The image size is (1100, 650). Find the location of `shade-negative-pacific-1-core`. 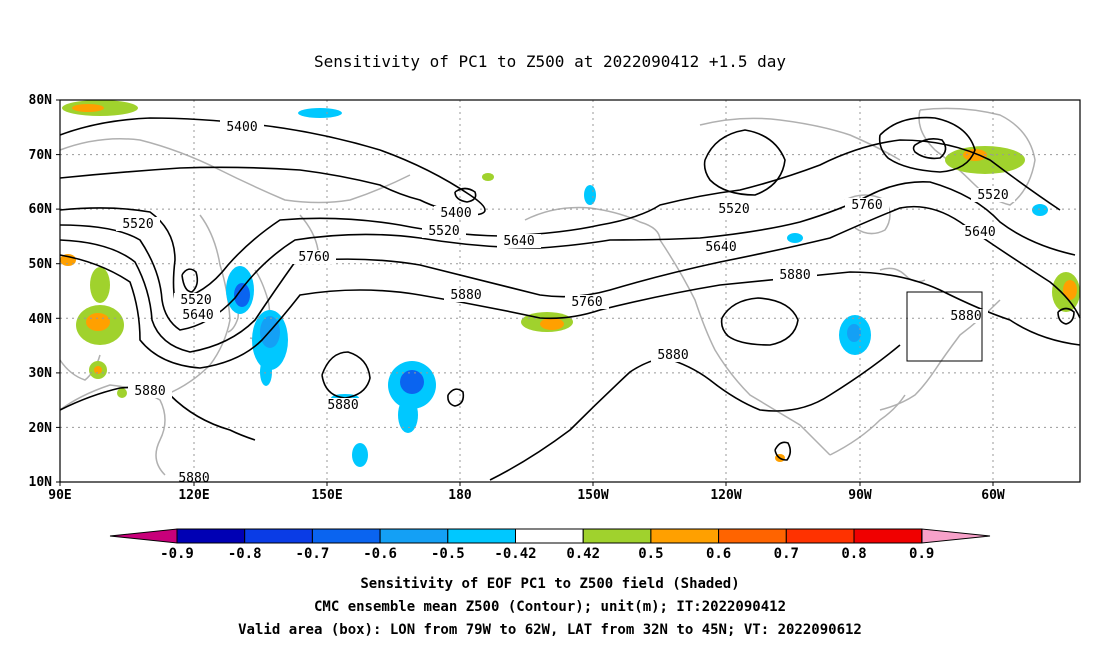

shade-negative-pacific-1-core is located at coordinates (412, 382).